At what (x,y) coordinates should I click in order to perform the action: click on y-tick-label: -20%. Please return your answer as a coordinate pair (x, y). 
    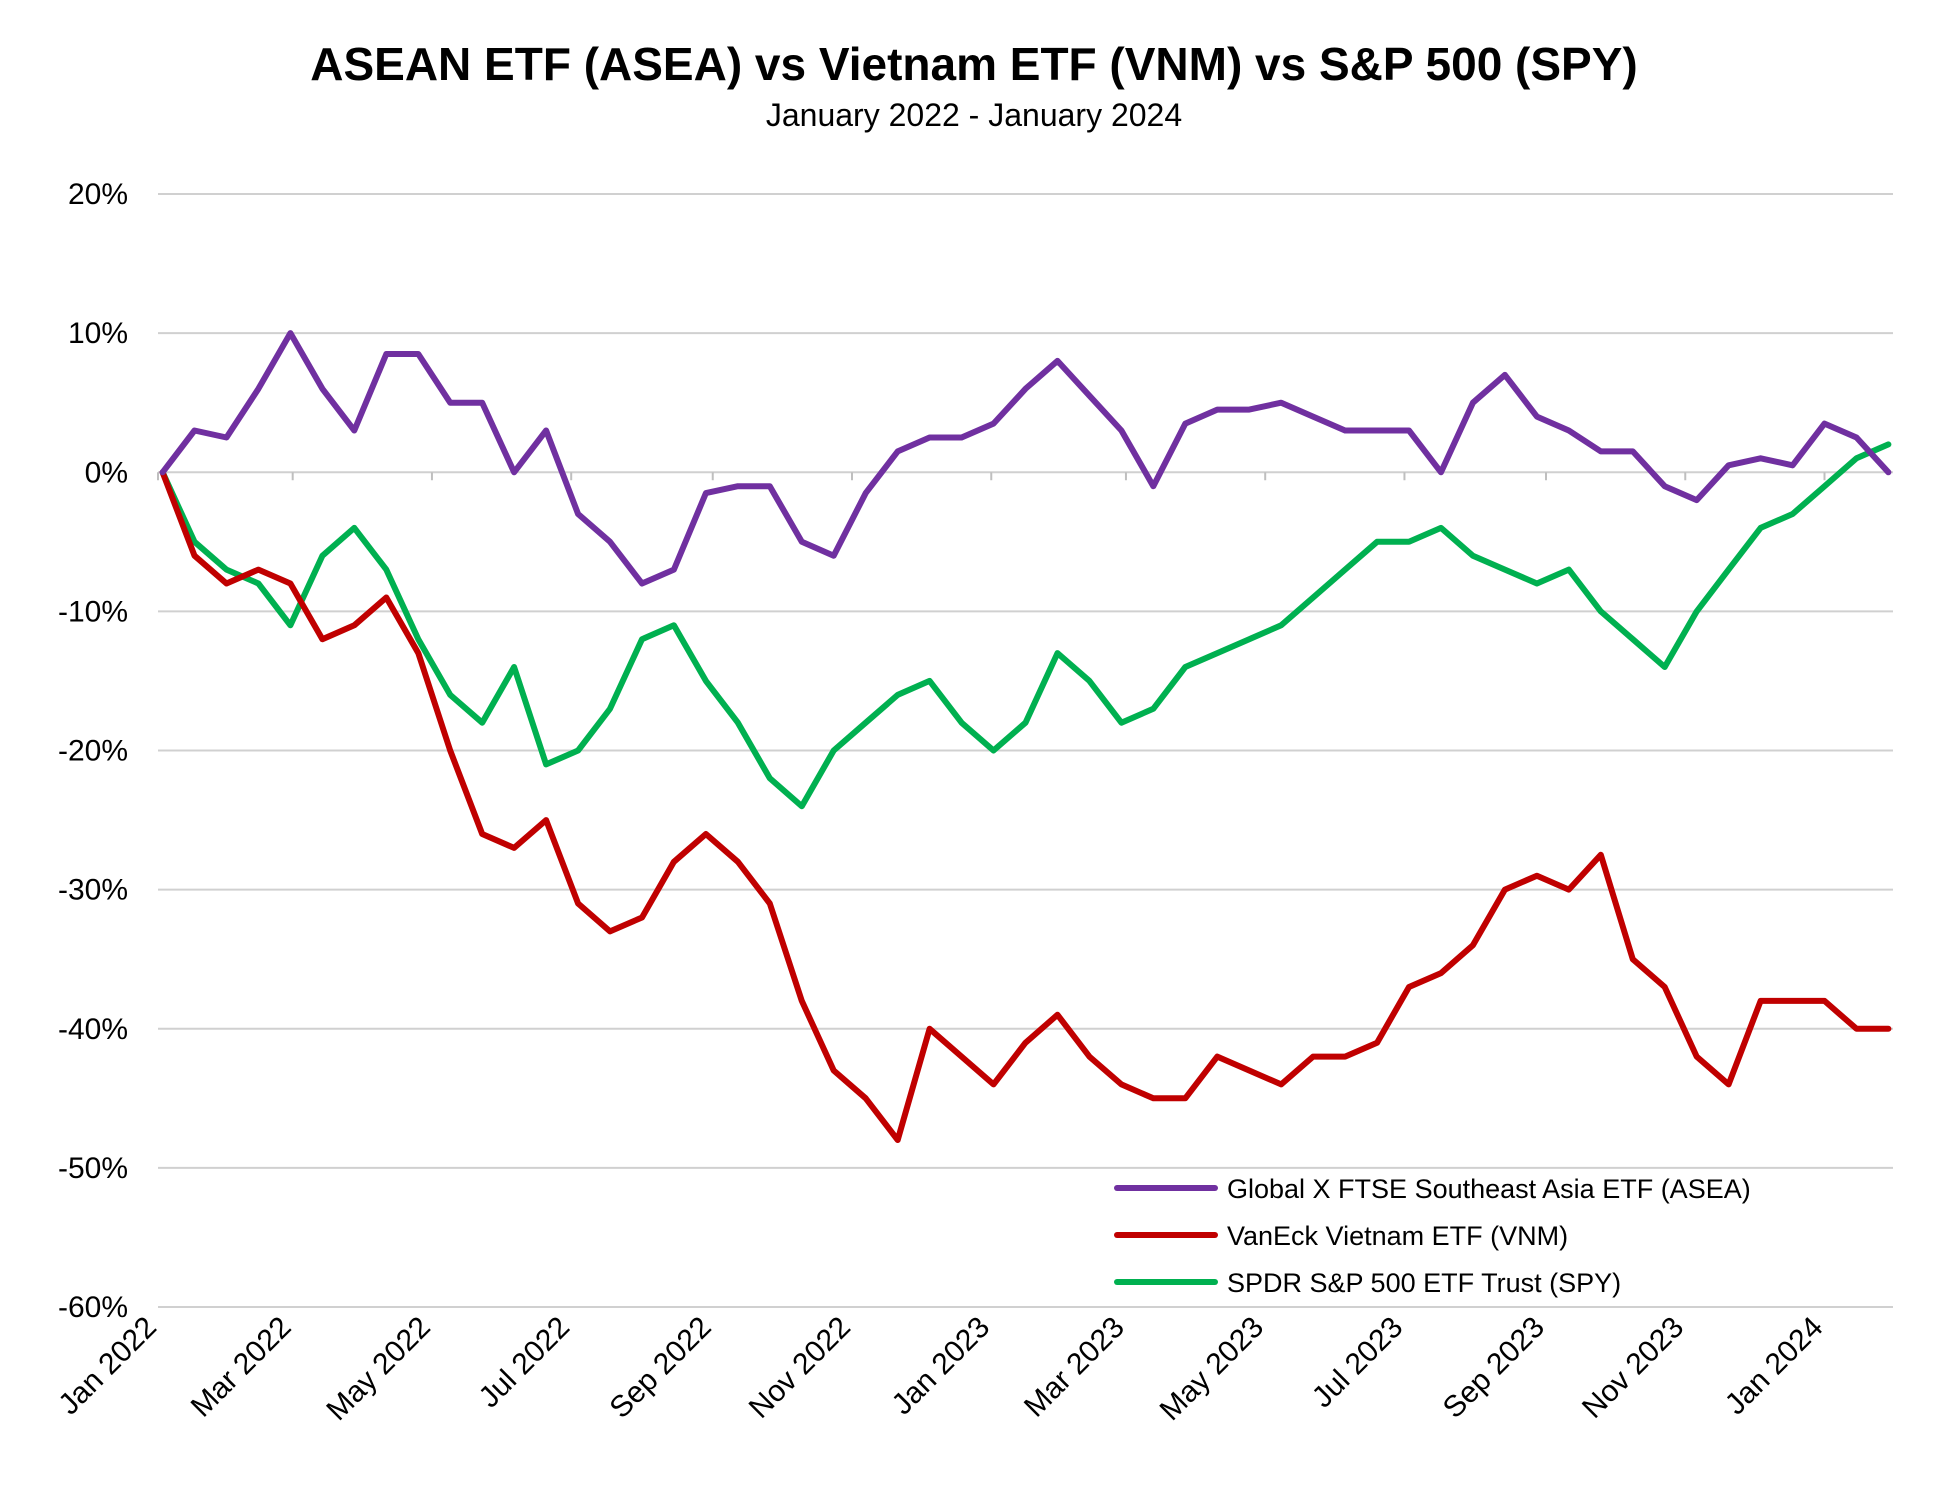
    Looking at the image, I should click on (93, 751).